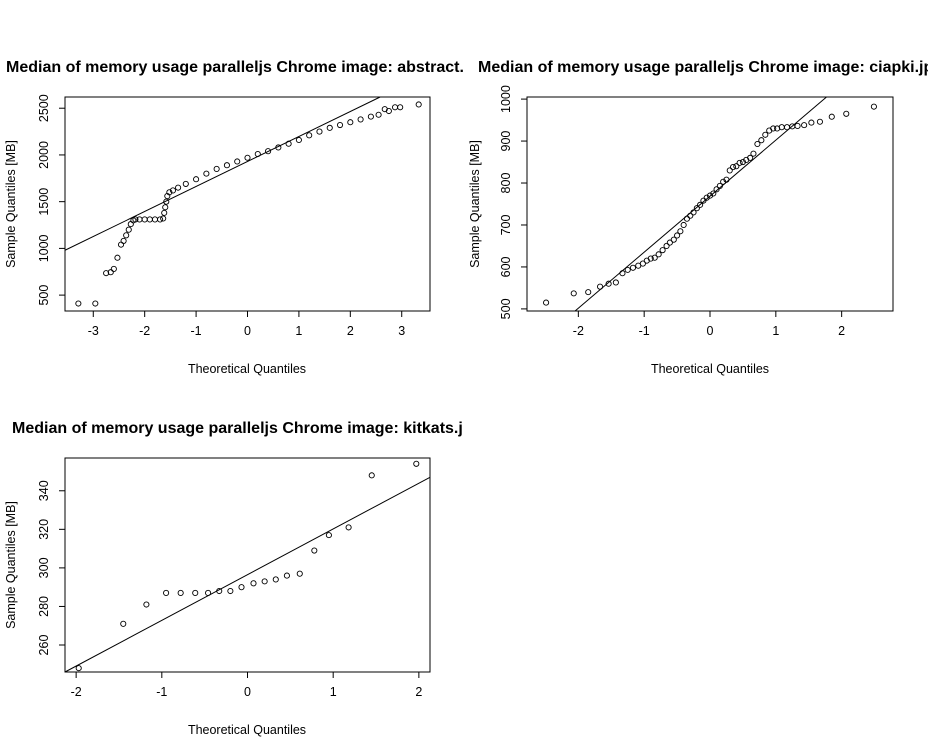 This screenshot has height=754, width=928. What do you see at coordinates (93, 331) in the screenshot?
I see `x-tick-label: -3` at bounding box center [93, 331].